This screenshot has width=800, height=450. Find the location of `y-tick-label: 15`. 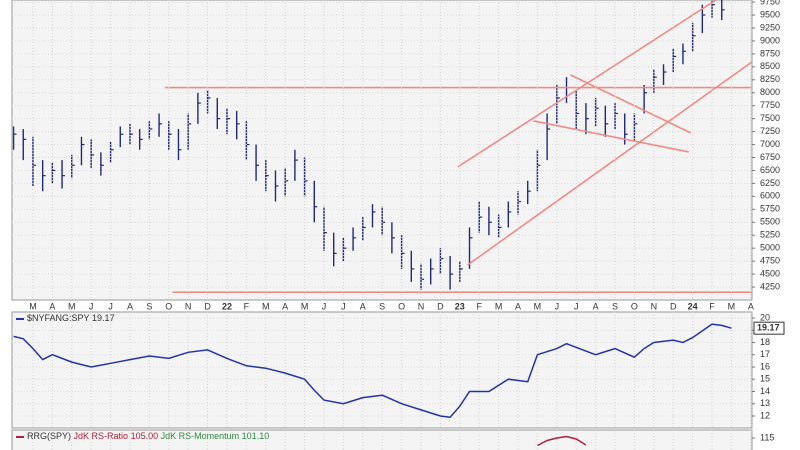

y-tick-label: 15 is located at coordinates (765, 379).